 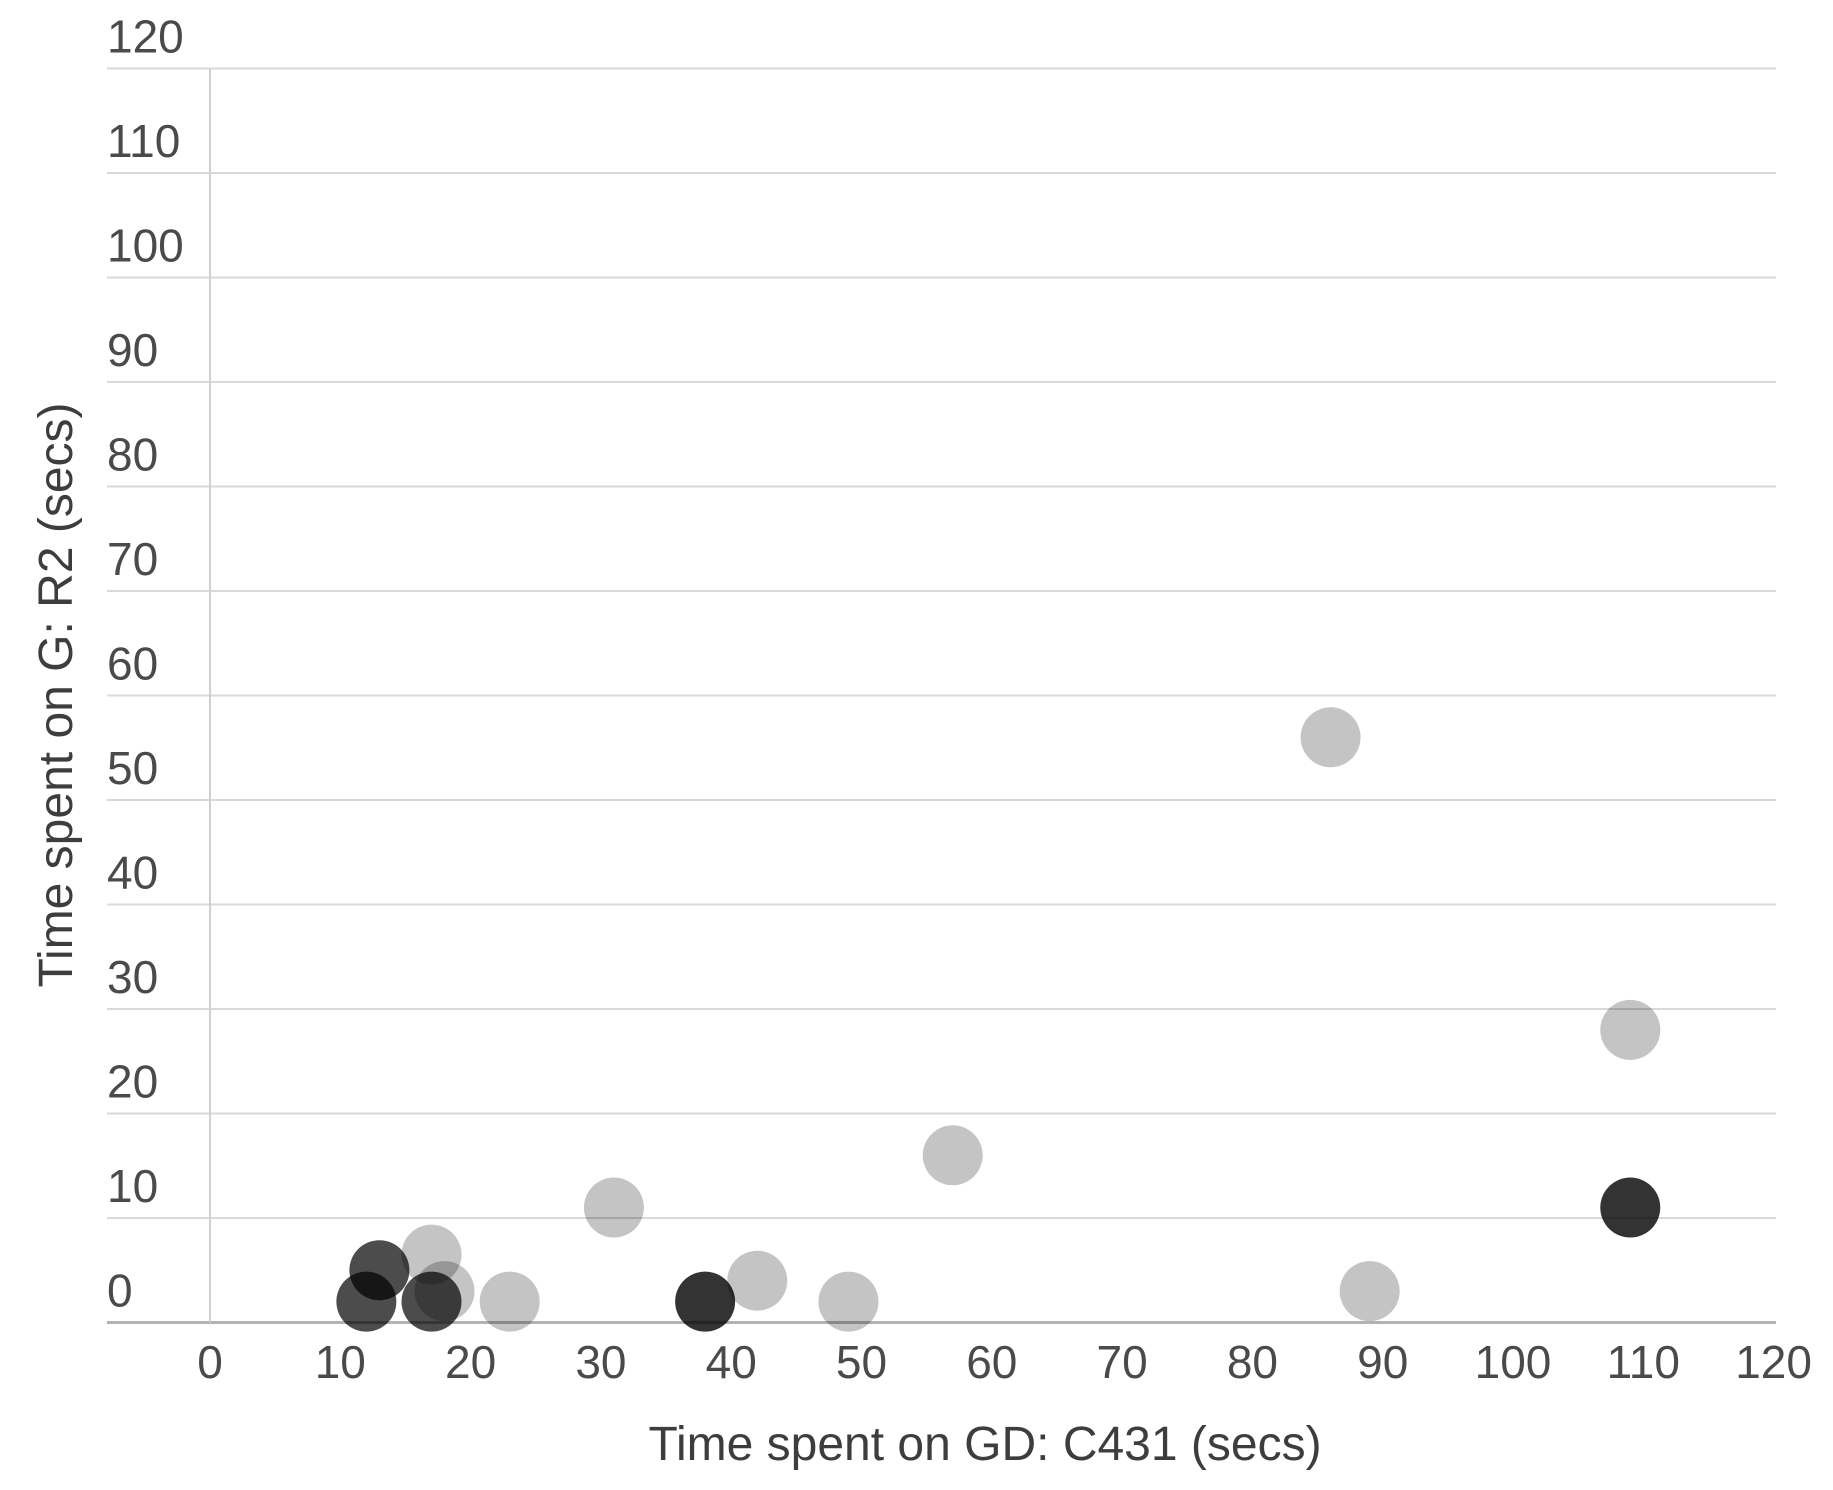 What do you see at coordinates (132, 1082) in the screenshot?
I see `y-tick-label-20: 20` at bounding box center [132, 1082].